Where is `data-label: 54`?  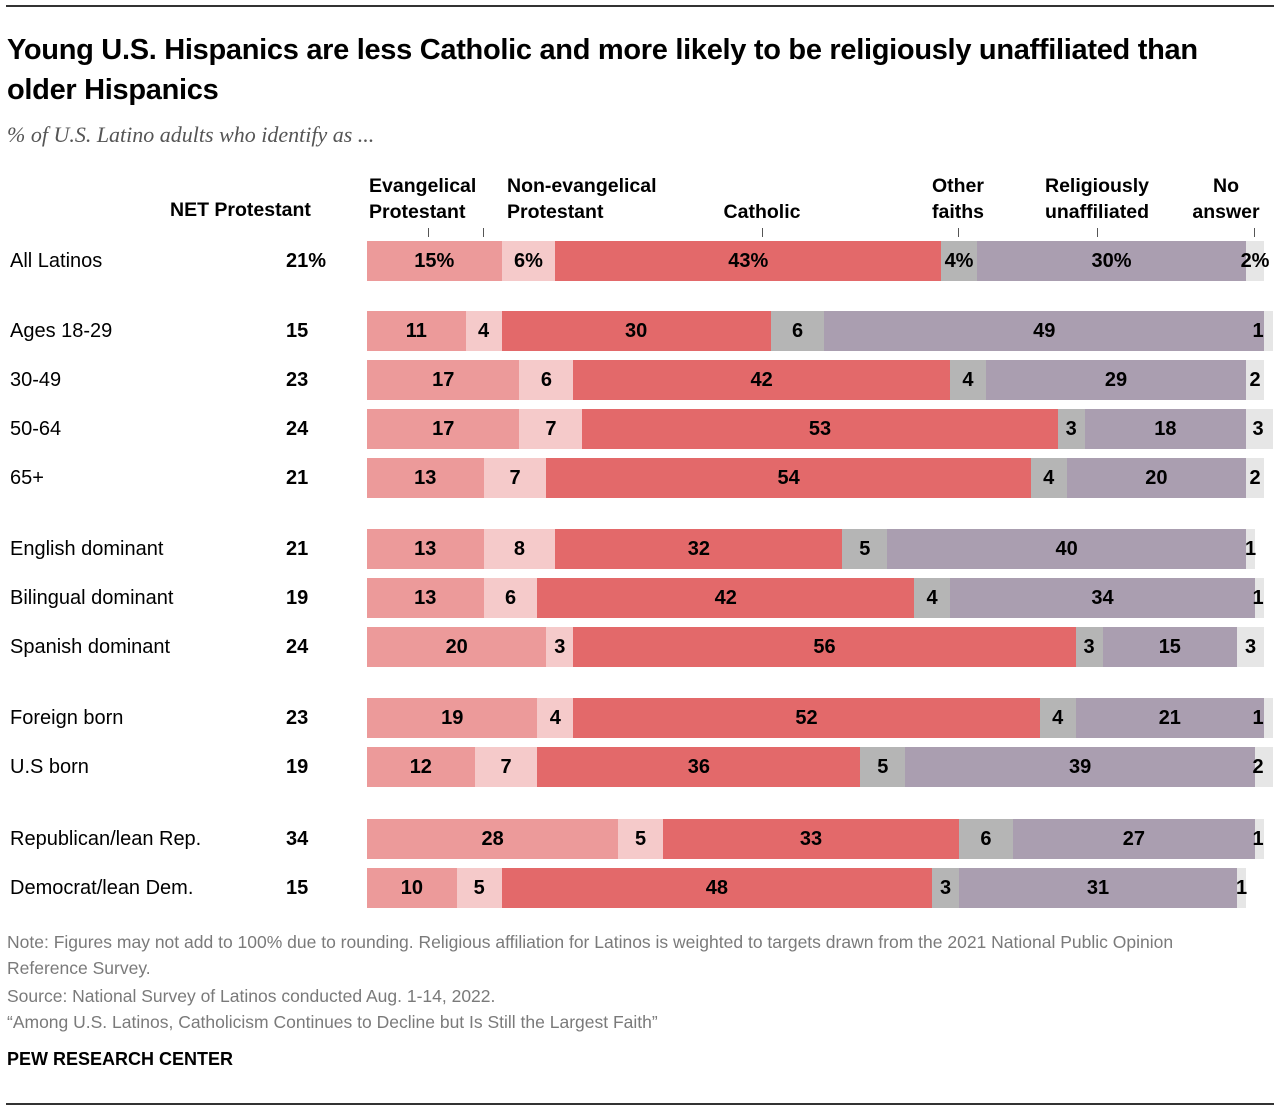
data-label: 54 is located at coordinates (788, 478).